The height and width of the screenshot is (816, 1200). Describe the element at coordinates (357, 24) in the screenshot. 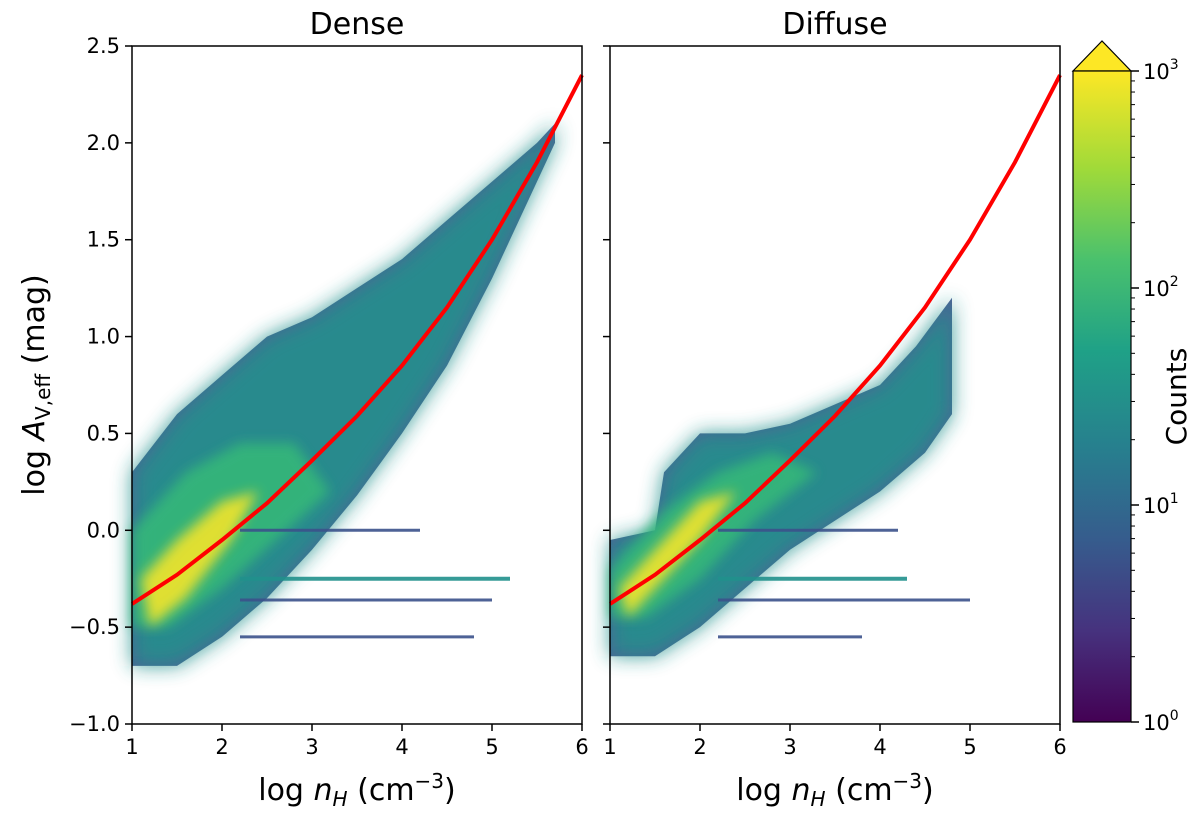

I see `panel-title: Dense` at that location.